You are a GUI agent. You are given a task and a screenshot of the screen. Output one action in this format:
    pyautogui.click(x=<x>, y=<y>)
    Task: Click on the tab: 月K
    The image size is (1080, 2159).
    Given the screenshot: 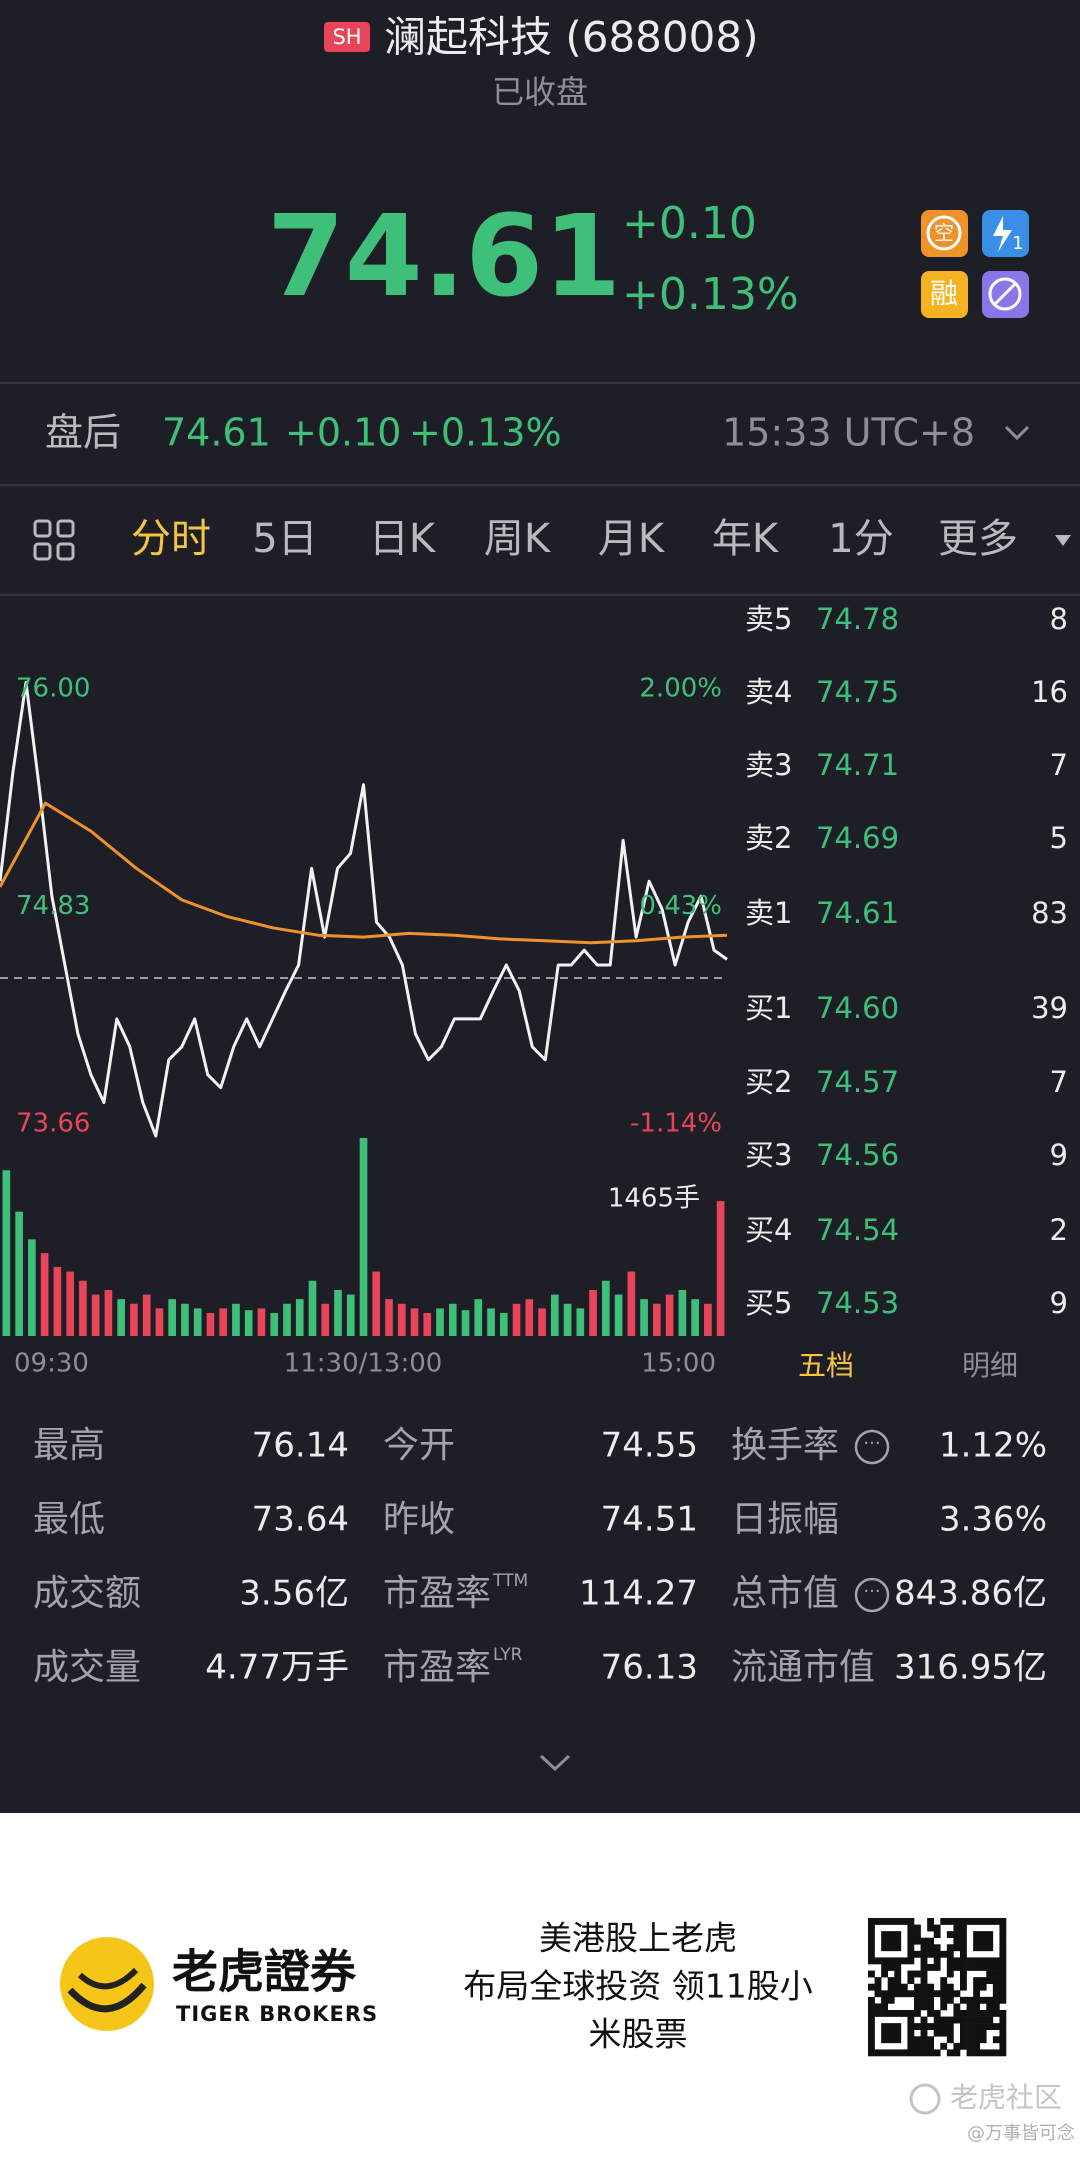 What is the action you would take?
    pyautogui.click(x=632, y=539)
    